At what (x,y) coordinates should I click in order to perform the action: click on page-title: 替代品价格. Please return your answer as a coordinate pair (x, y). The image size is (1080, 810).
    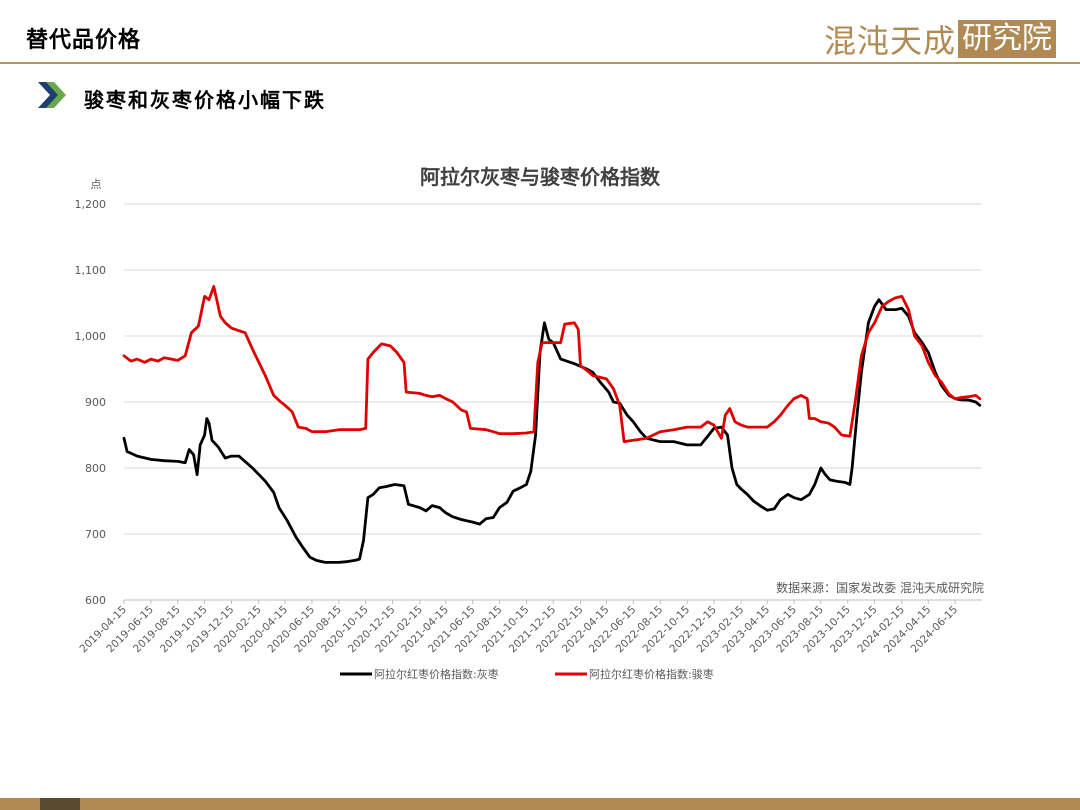
    Looking at the image, I should click on (84, 40).